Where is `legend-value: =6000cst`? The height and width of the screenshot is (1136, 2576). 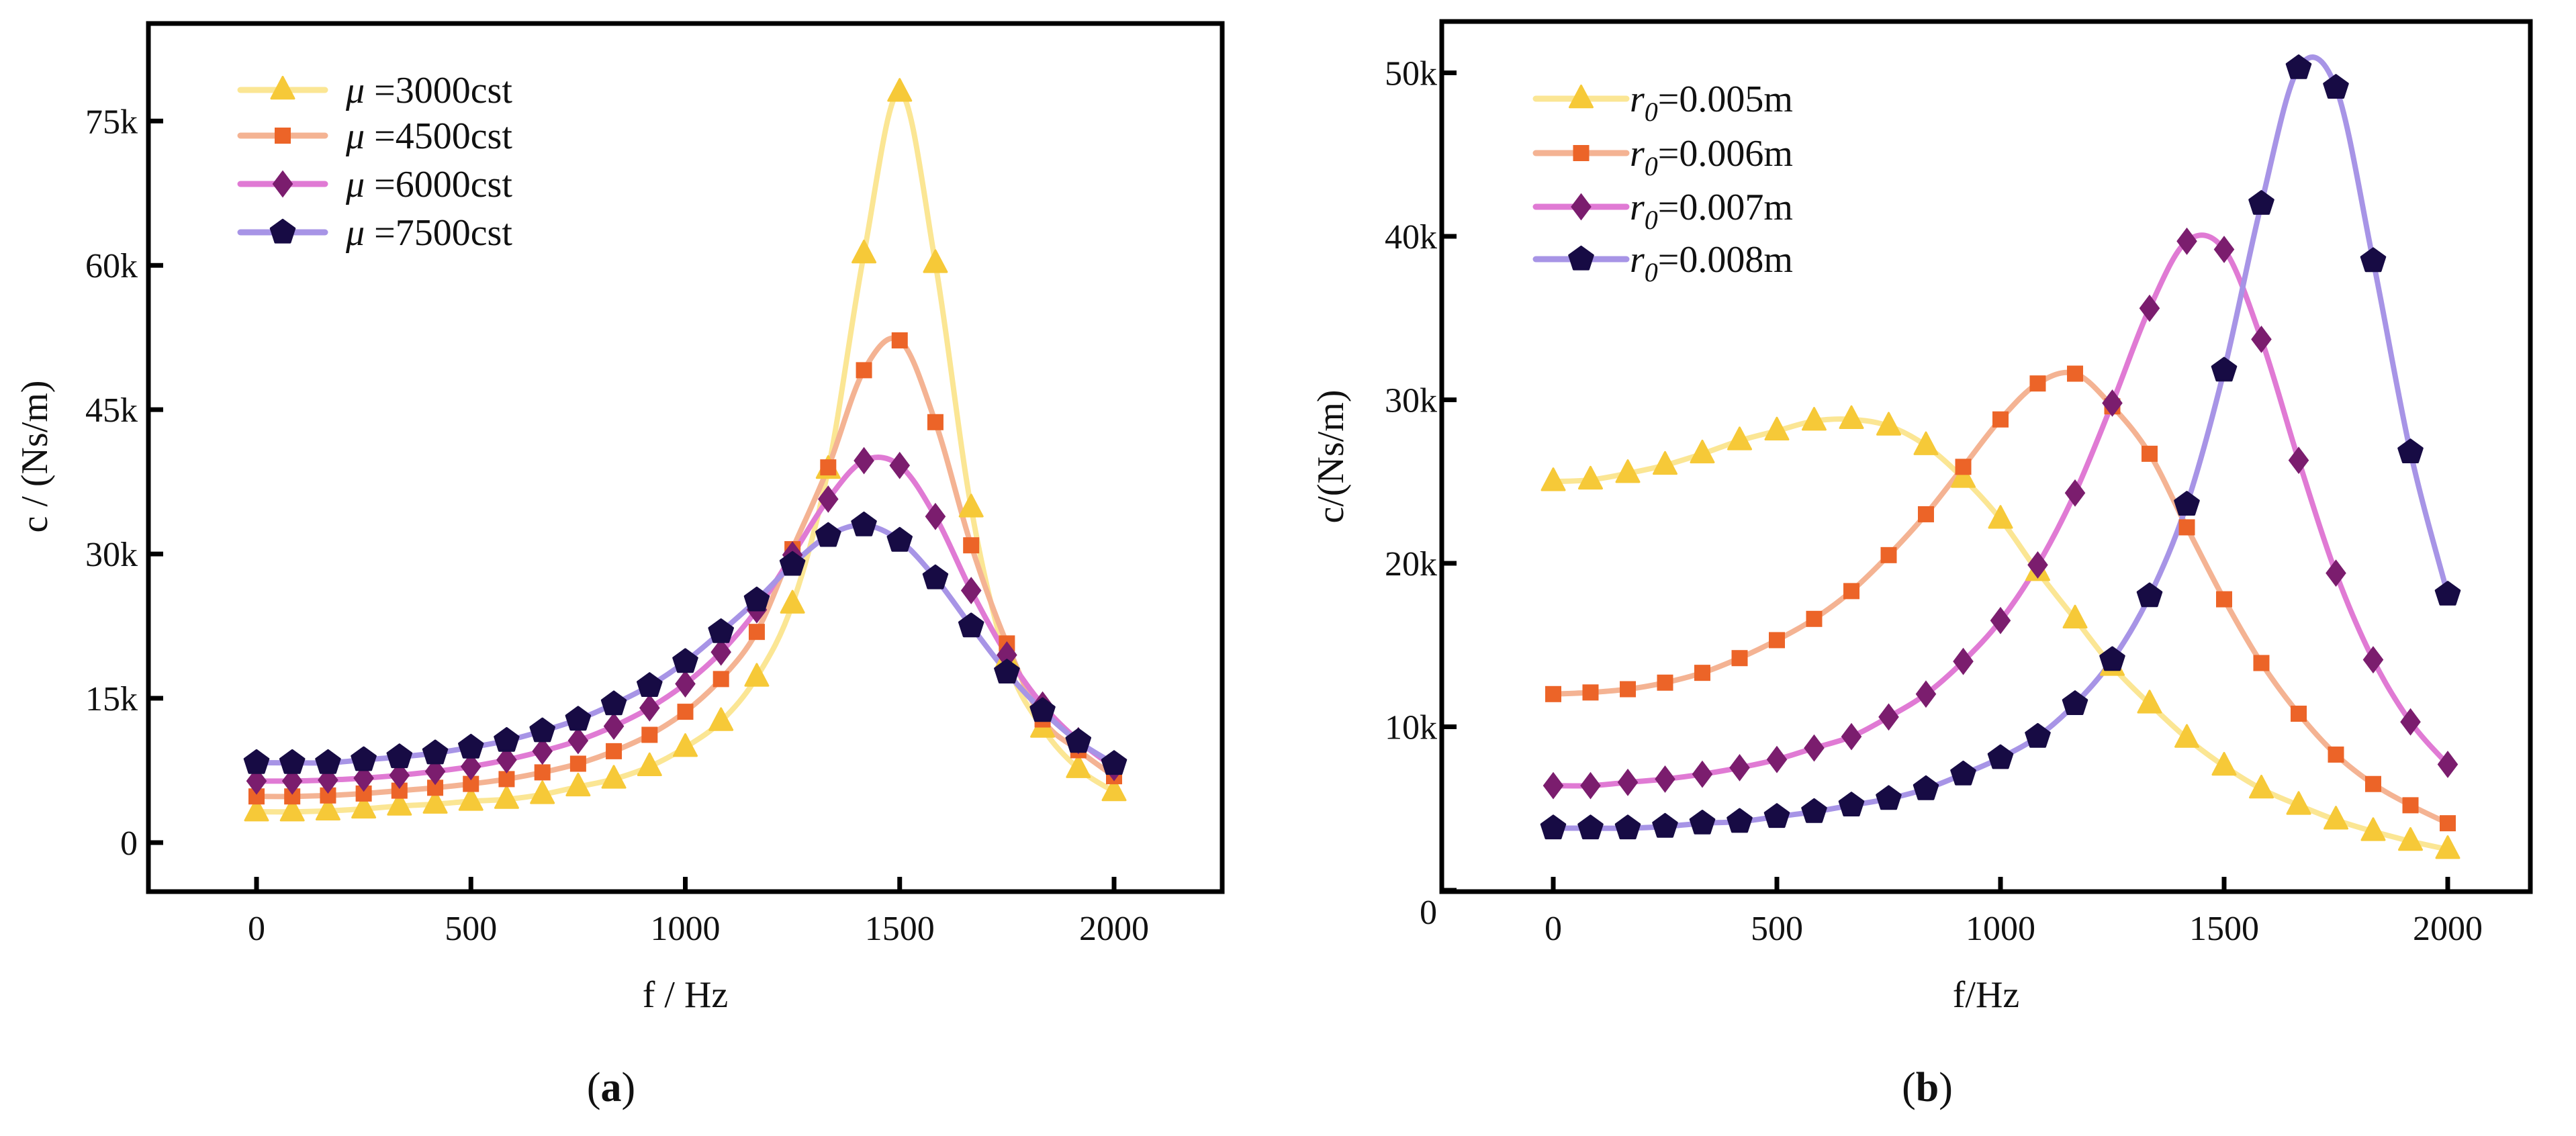
legend-value: =6000cst is located at coordinates (443, 184).